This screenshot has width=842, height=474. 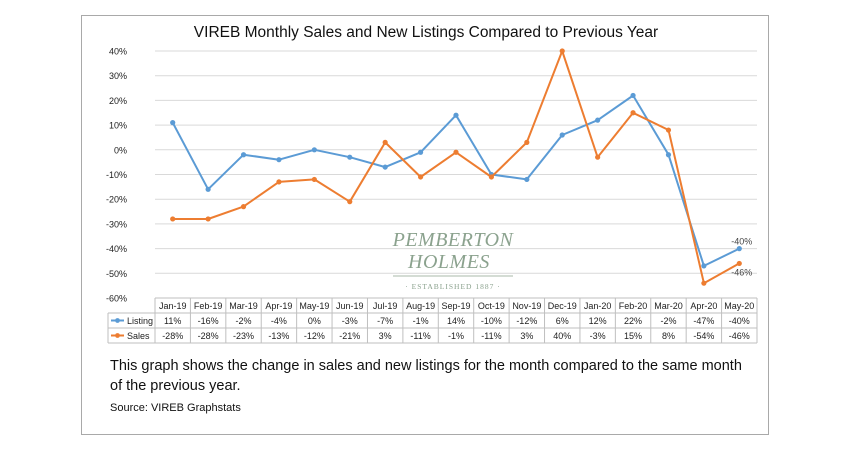 I want to click on table-cell-sales: -54%, so click(x=703, y=336).